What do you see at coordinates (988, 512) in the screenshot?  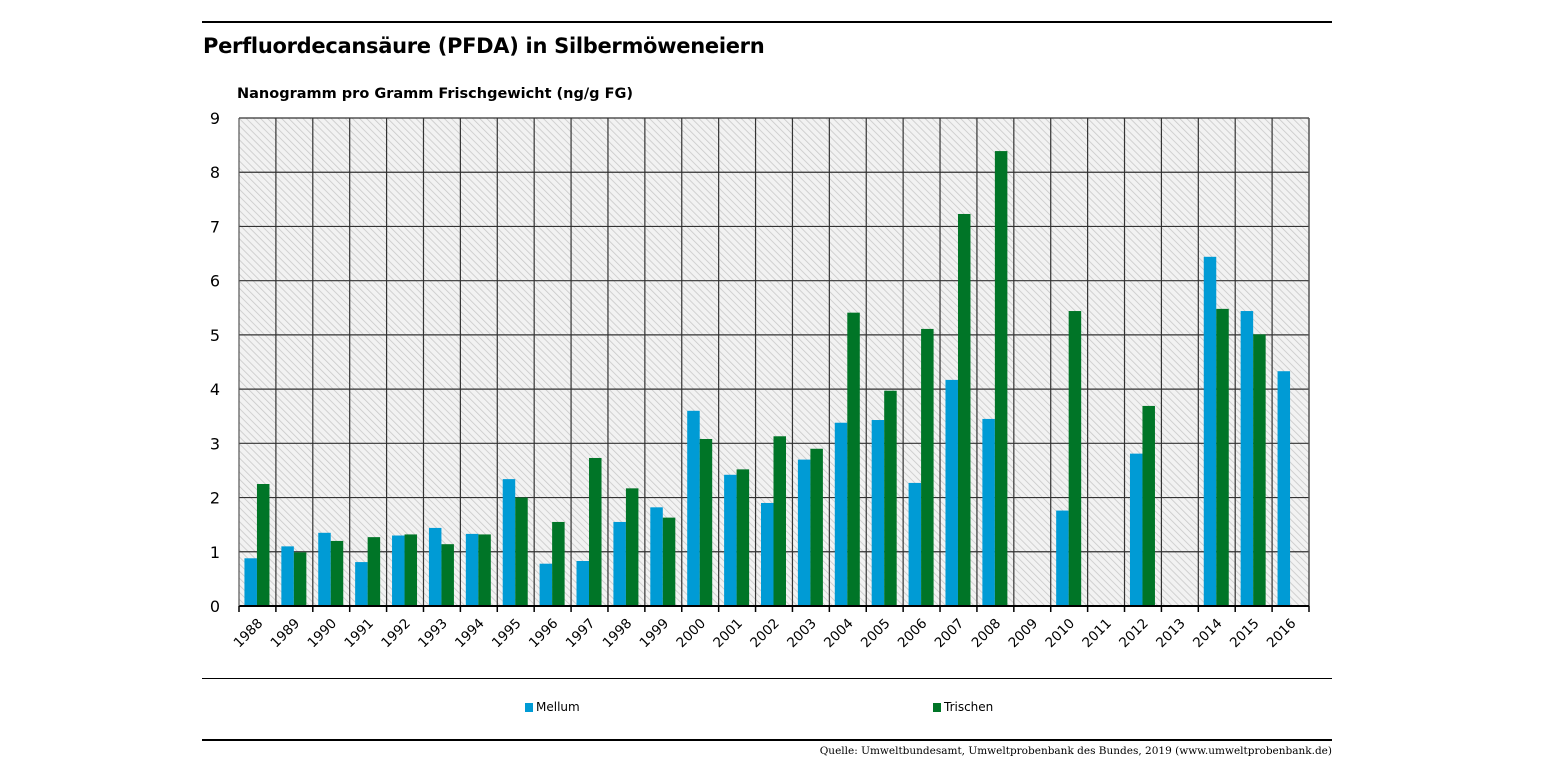 I see `bar-mellum-2008` at bounding box center [988, 512].